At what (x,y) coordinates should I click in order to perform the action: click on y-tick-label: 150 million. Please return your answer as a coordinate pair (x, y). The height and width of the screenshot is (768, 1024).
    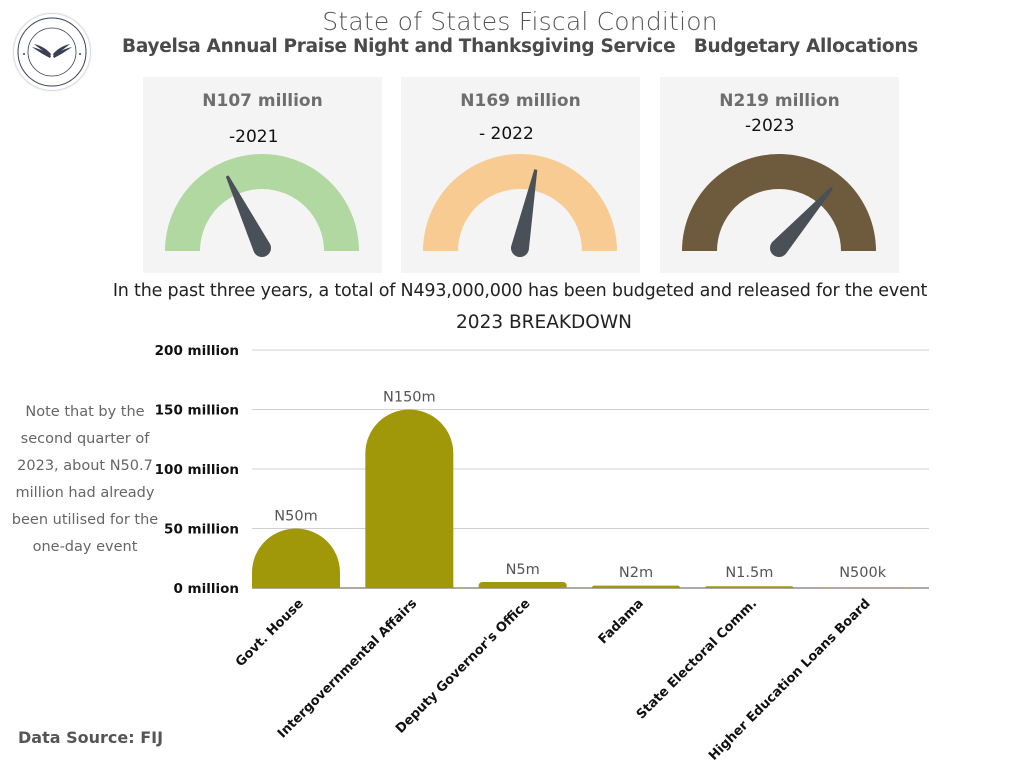
    Looking at the image, I should click on (197, 411).